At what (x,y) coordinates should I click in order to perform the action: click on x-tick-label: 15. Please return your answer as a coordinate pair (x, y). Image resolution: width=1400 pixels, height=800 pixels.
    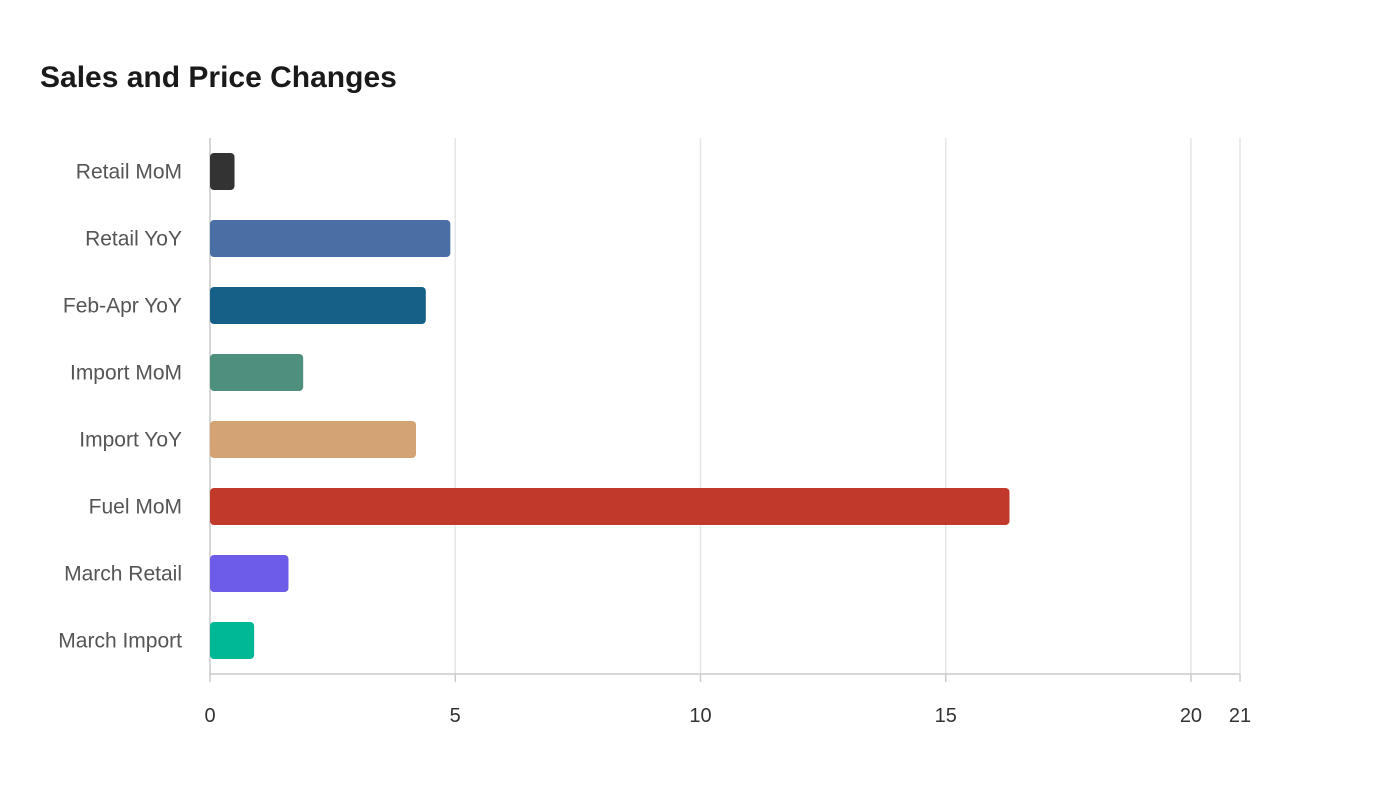
    Looking at the image, I should click on (946, 716).